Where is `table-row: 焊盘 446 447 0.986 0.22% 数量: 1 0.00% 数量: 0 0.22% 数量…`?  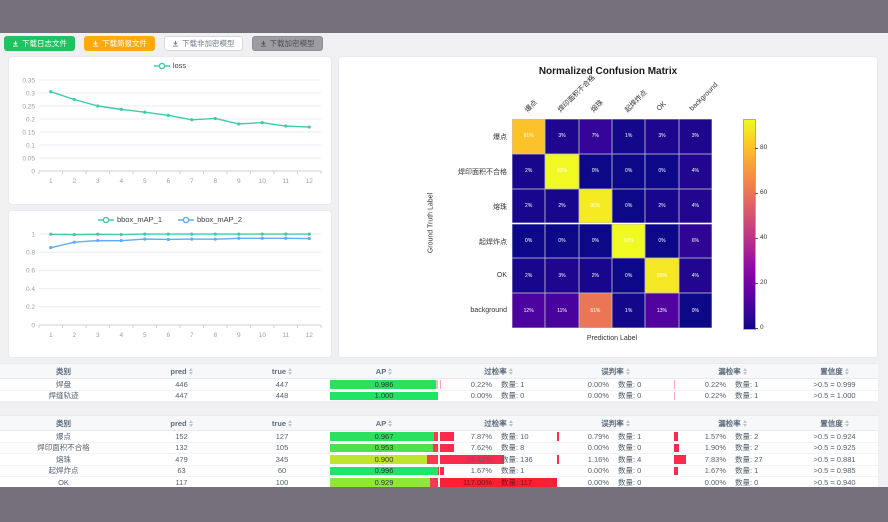
table-row: 焊盘 446 447 0.986 0.22% 数量: 1 0.00% 数量: 0 0.22% 数量… is located at coordinates (439, 385).